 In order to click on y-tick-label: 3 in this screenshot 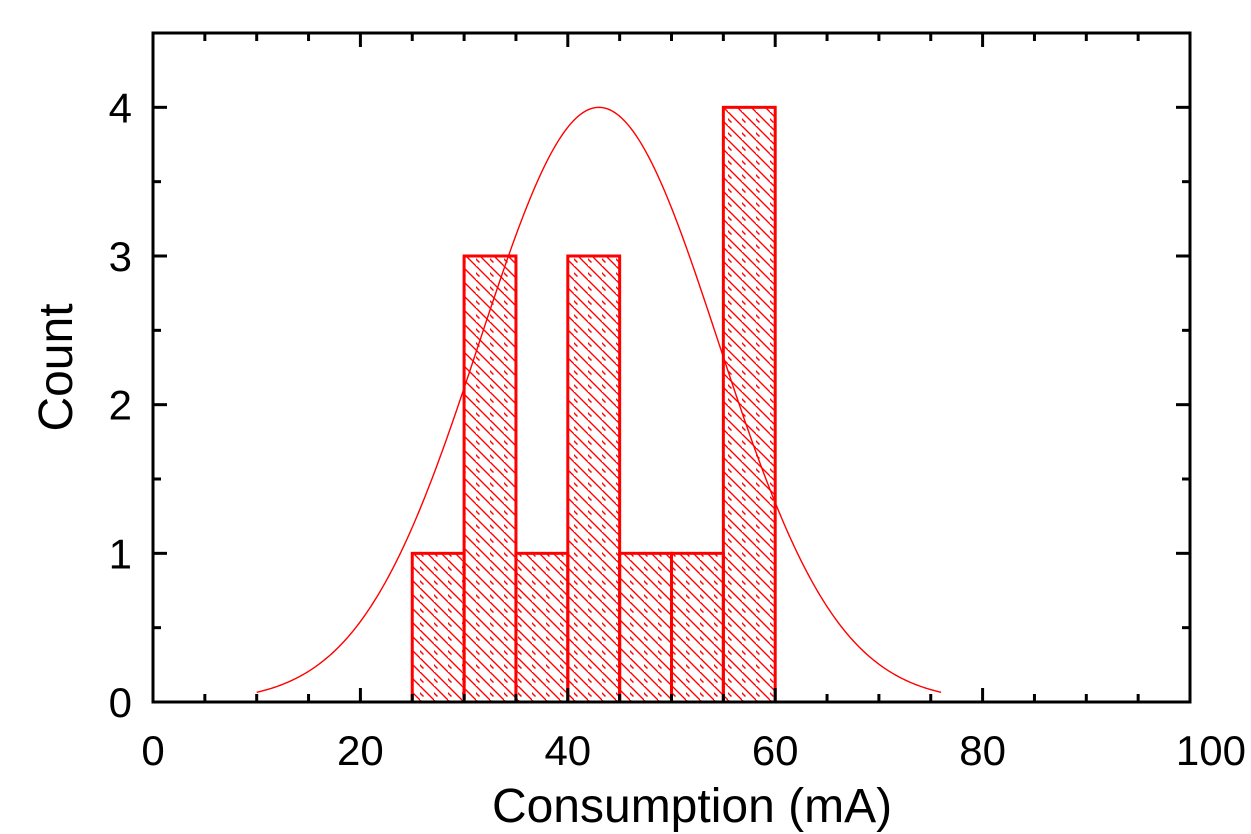, I will do `click(120, 256)`.